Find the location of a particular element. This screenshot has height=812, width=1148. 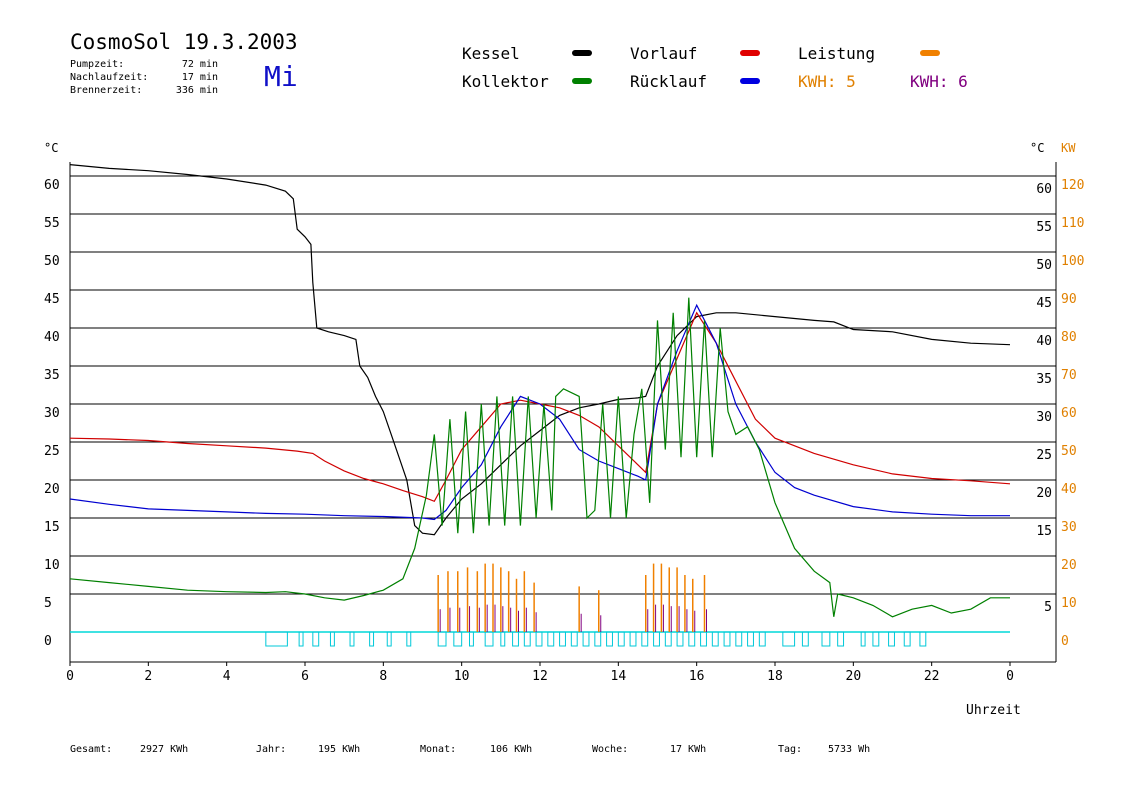

stat-value: 17 min is located at coordinates (199, 77).